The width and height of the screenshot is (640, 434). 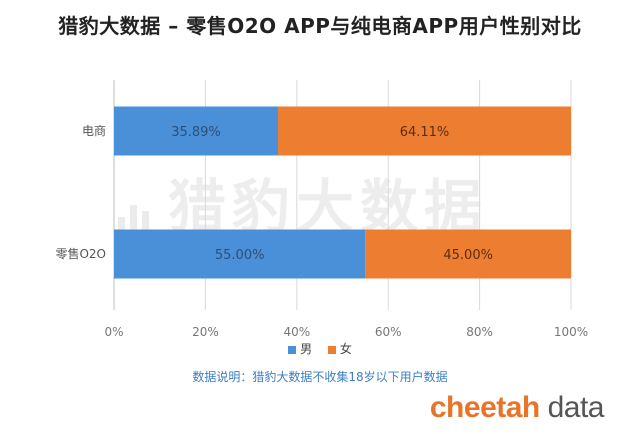 I want to click on x-tick-label: 80%, so click(x=479, y=332).